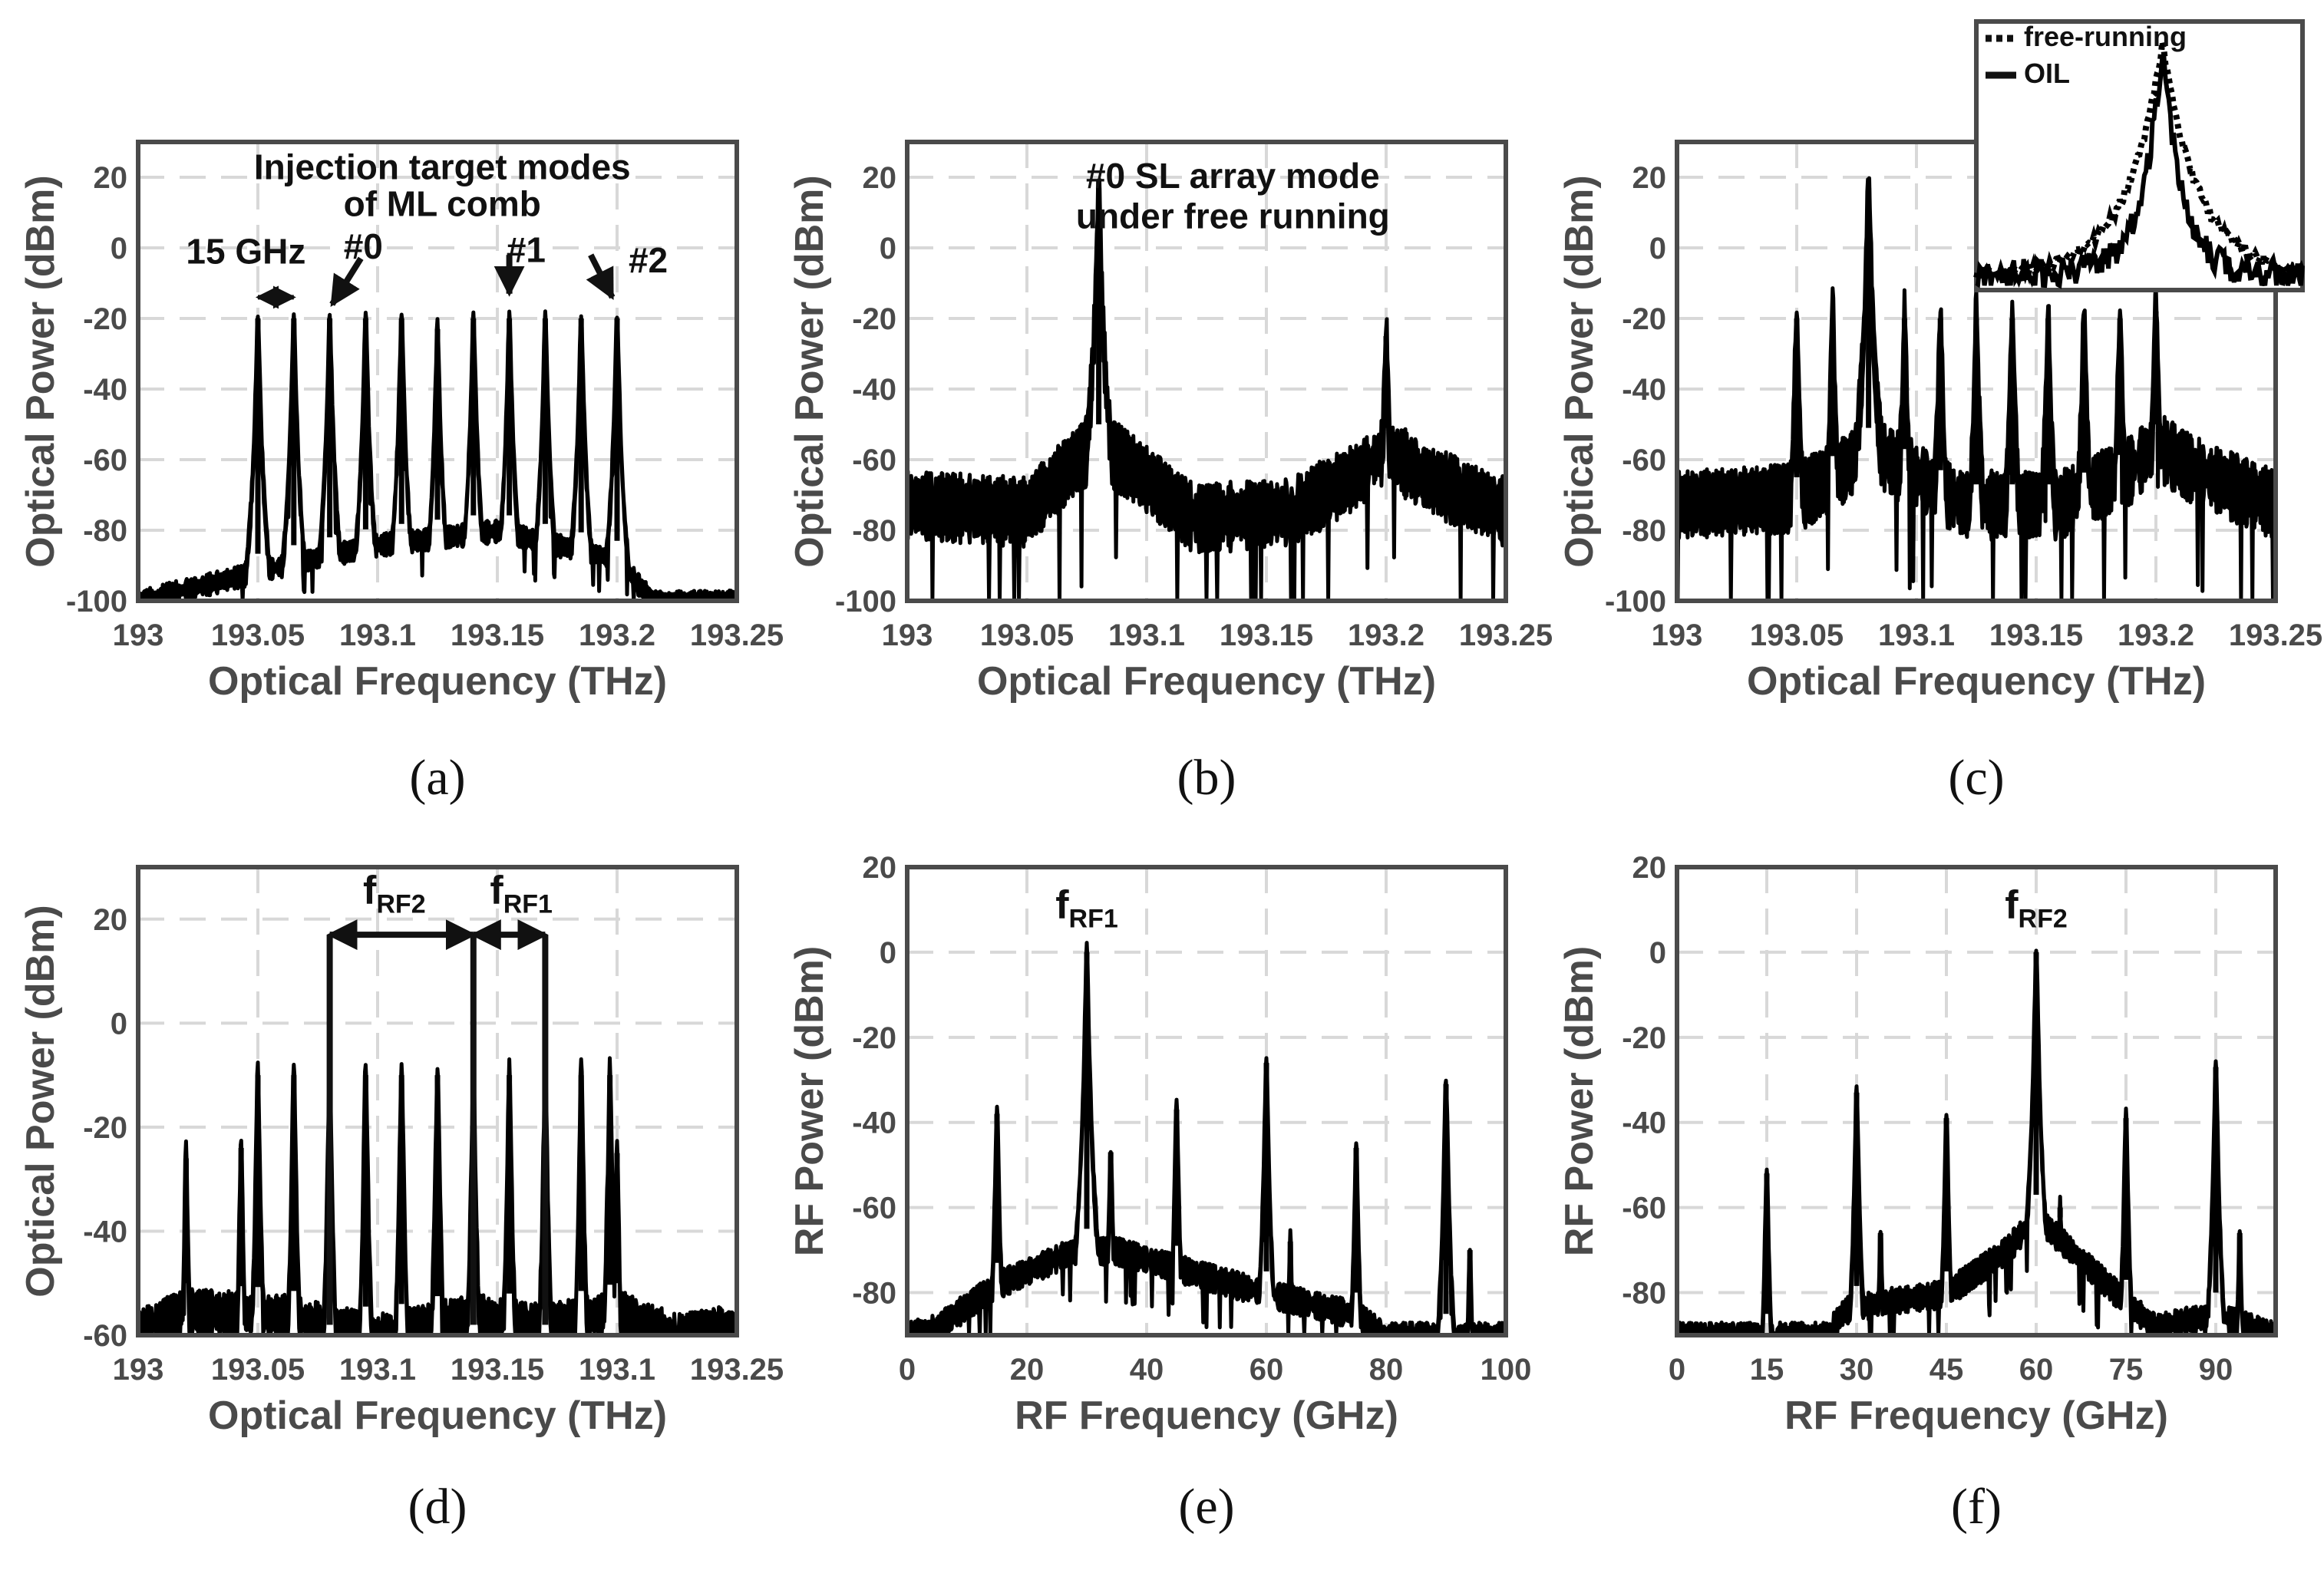 Image resolution: width=2324 pixels, height=1570 pixels. What do you see at coordinates (1976, 1507) in the screenshot?
I see `panel-caption: (f)` at bounding box center [1976, 1507].